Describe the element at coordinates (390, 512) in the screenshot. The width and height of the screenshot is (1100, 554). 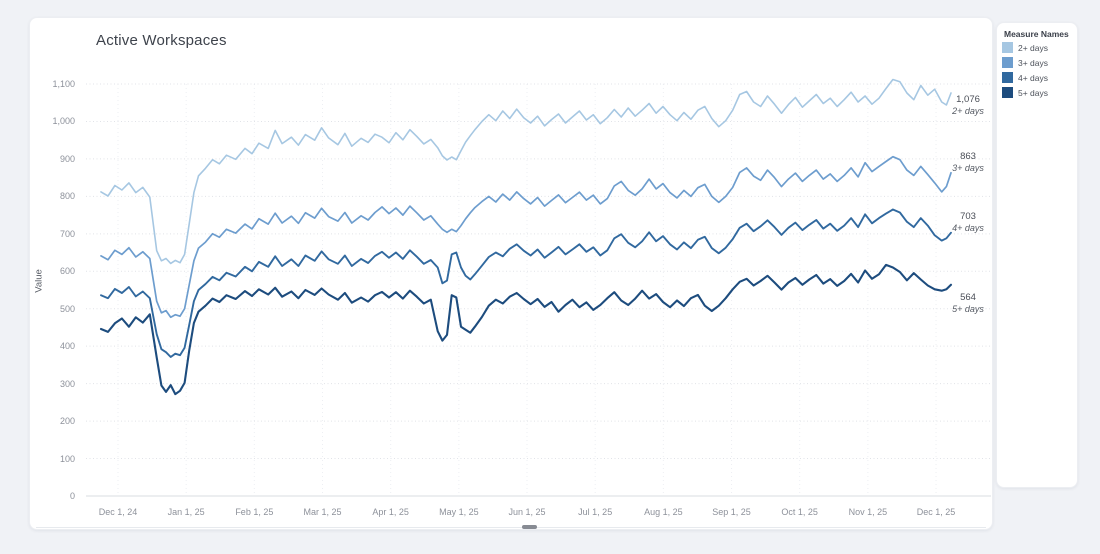
I see `x-tick-label: Apr 1, 25` at that location.